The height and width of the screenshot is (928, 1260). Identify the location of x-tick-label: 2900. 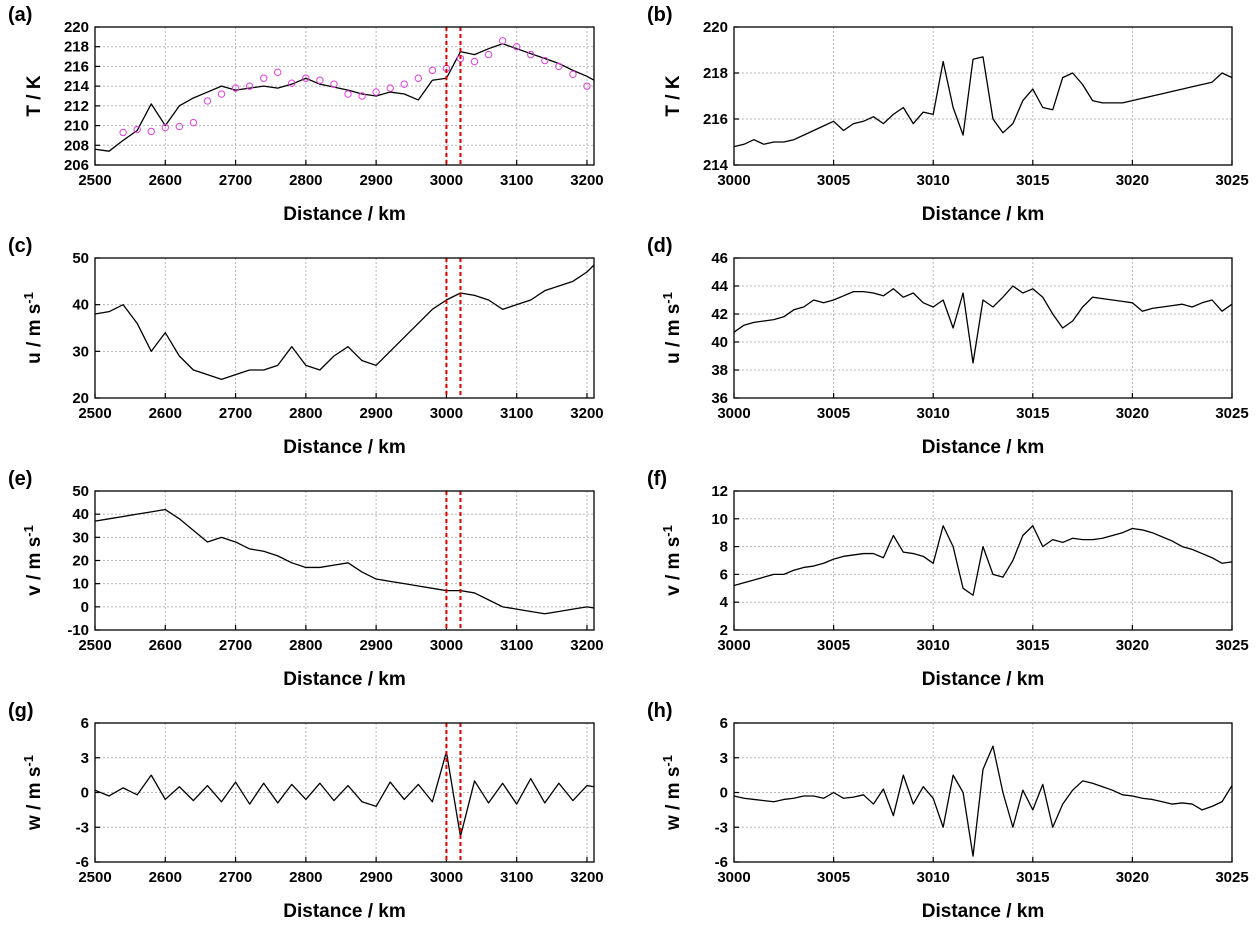
(375, 180).